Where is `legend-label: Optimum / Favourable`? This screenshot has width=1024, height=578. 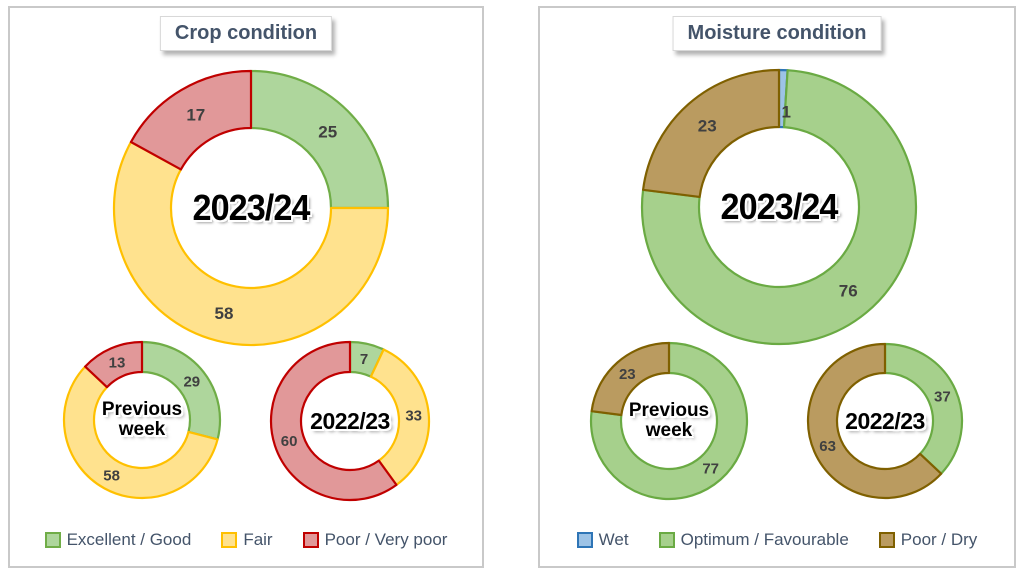 legend-label: Optimum / Favourable is located at coordinates (764, 539).